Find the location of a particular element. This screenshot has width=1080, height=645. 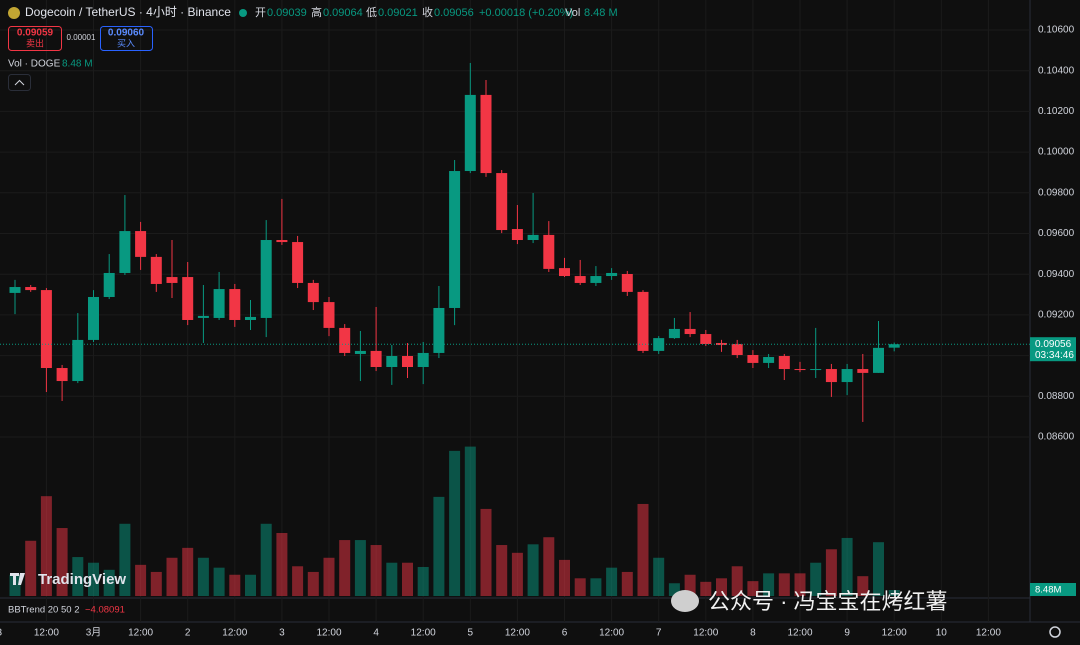

y-tick-label: 0.08800 is located at coordinates (1056, 396).